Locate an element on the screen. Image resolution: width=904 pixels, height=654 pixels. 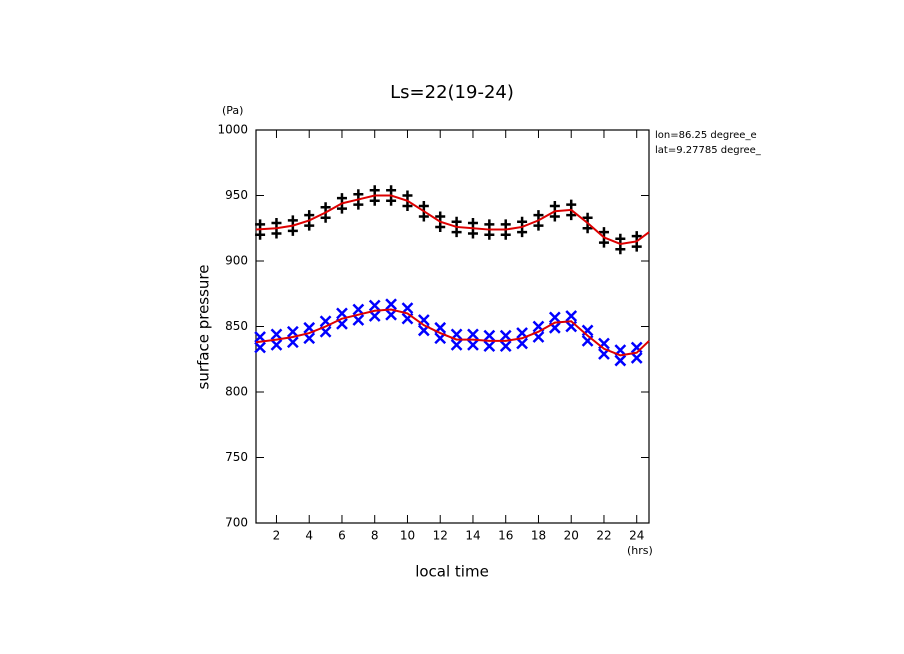
x-tick-label: 12 is located at coordinates (440, 536).